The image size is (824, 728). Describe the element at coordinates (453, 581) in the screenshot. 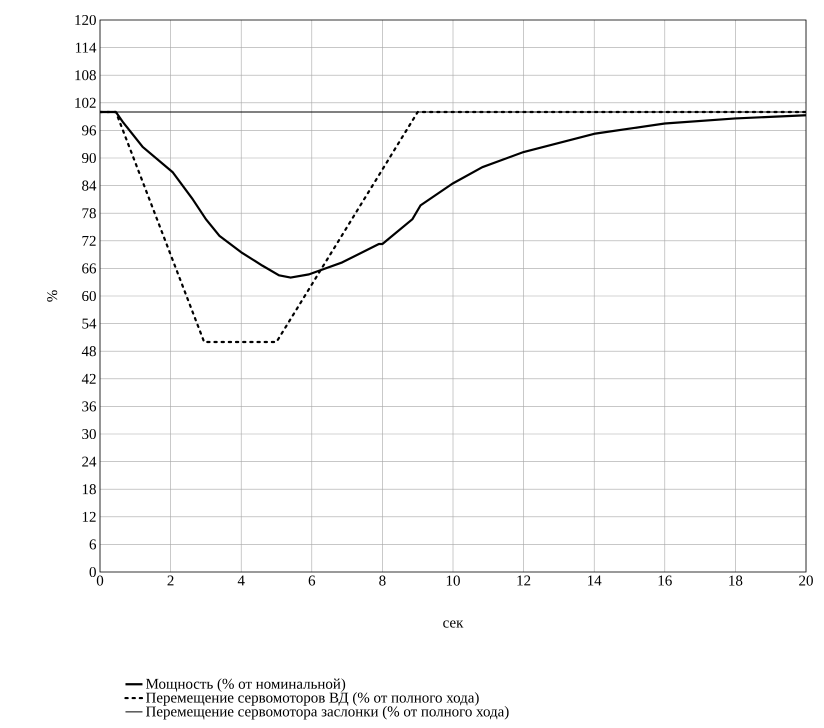

I see `x-tick-label: 10` at that location.